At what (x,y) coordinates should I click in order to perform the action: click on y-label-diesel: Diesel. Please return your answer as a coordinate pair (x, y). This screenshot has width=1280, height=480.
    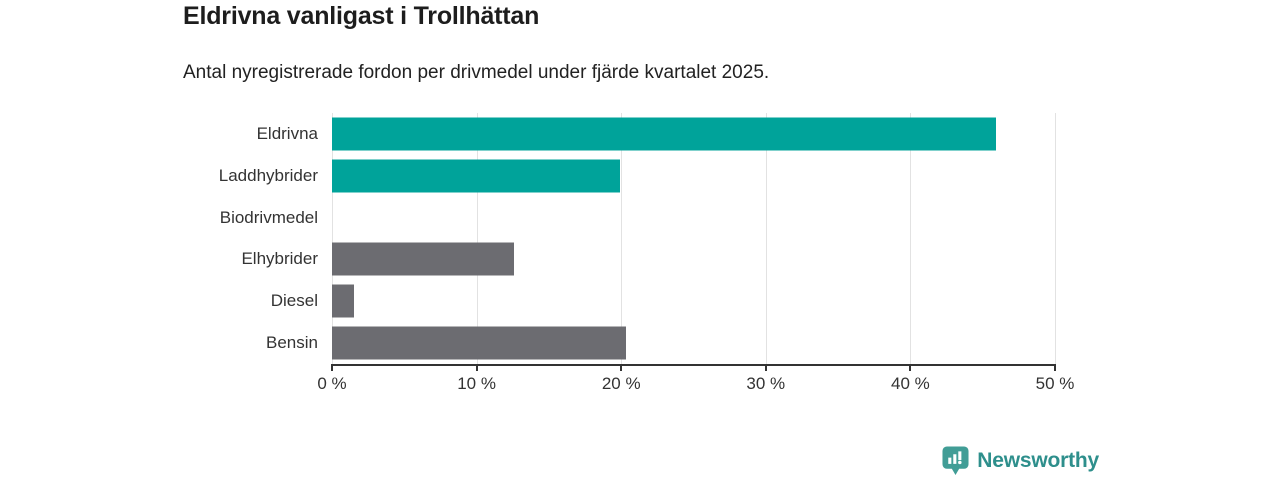
    Looking at the image, I should click on (294, 301).